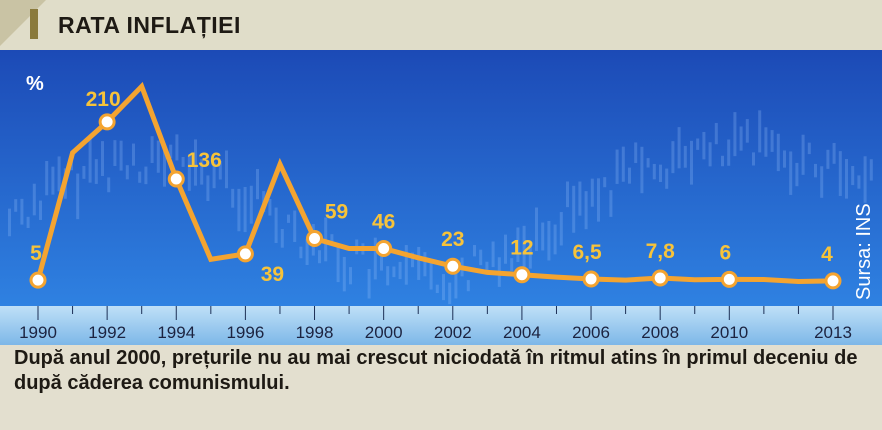 Image resolution: width=882 pixels, height=430 pixels. I want to click on data-label: 5, so click(36, 253).